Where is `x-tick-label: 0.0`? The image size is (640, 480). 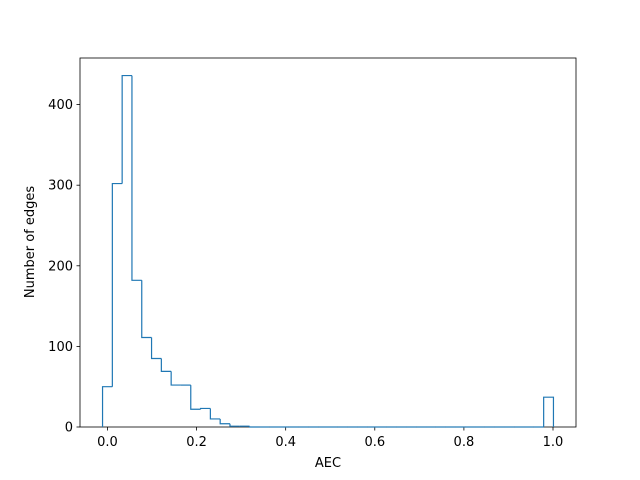 x-tick-label: 0.0 is located at coordinates (107, 442).